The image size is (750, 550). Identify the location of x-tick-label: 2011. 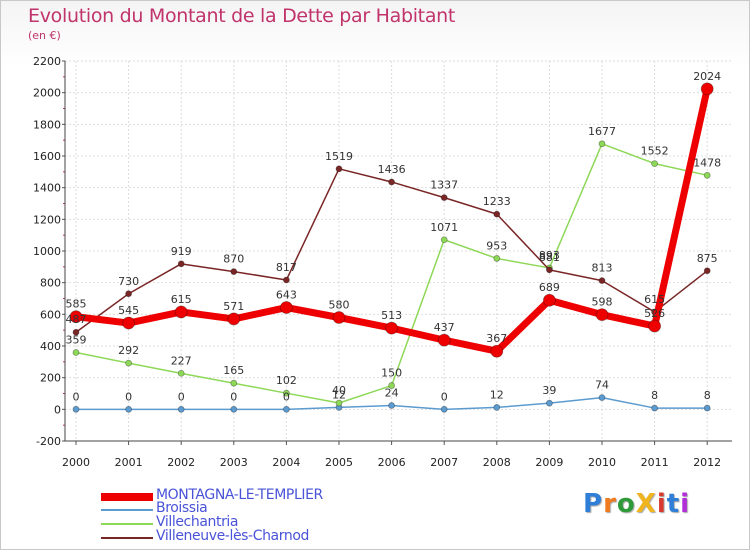
(655, 462).